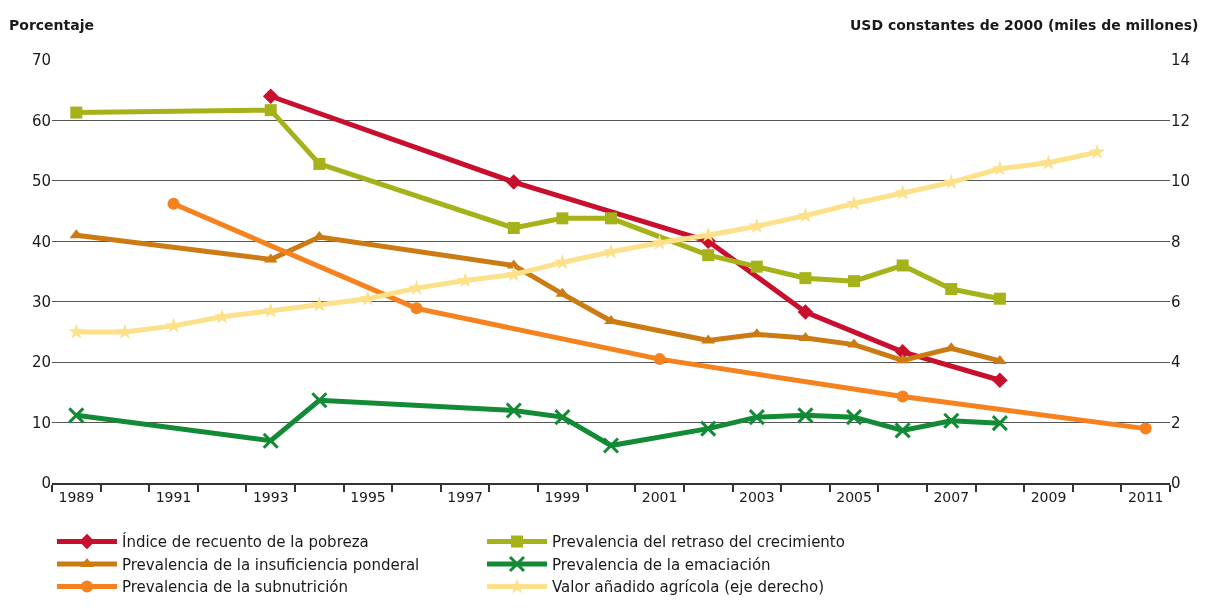 Image resolution: width=1205 pixels, height=615 pixels. What do you see at coordinates (173, 496) in the screenshot?
I see `x-tick-label: 1991` at bounding box center [173, 496].